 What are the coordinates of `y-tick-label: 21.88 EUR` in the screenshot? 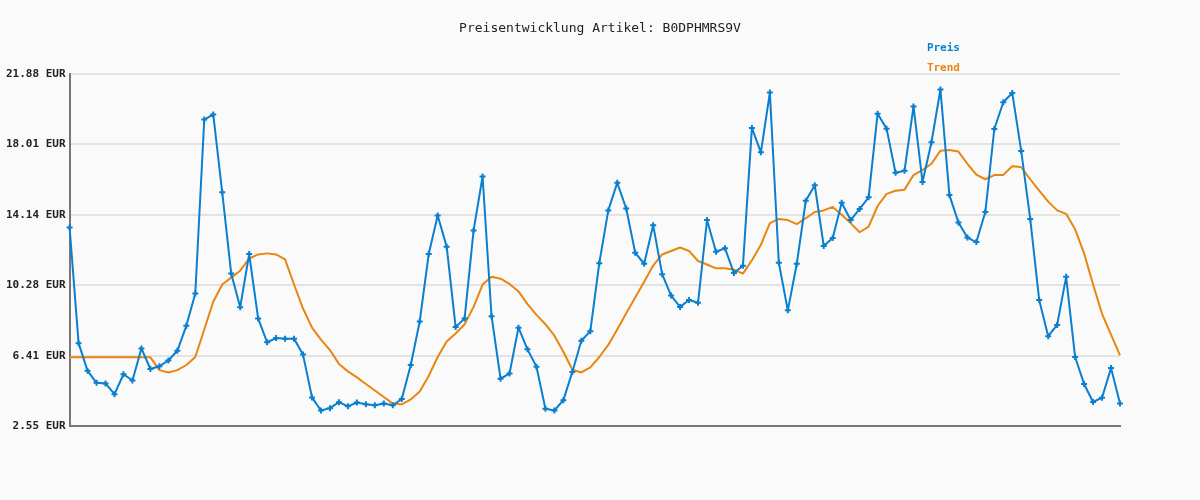 It's located at (35, 73).